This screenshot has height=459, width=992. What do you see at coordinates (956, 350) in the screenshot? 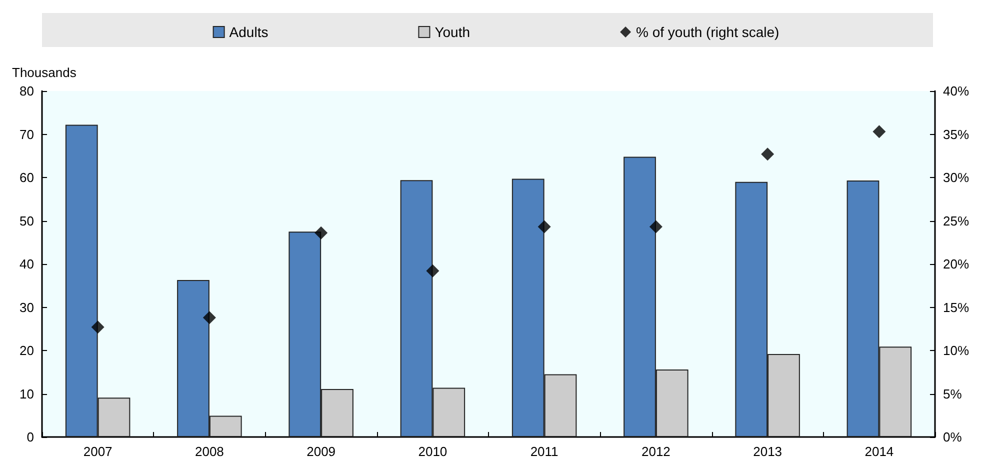
I see `y2-tick-label: 10%` at bounding box center [956, 350].